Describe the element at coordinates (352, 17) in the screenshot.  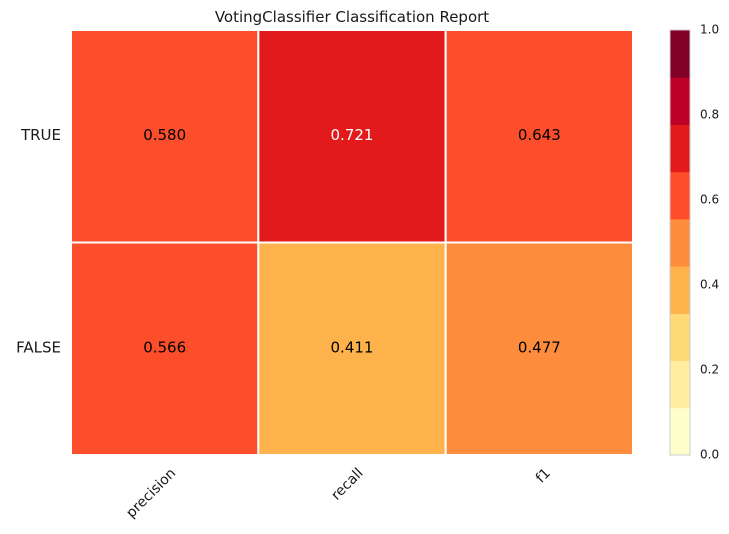
I see `chart-title: VotingClassifier Classification Report` at that location.